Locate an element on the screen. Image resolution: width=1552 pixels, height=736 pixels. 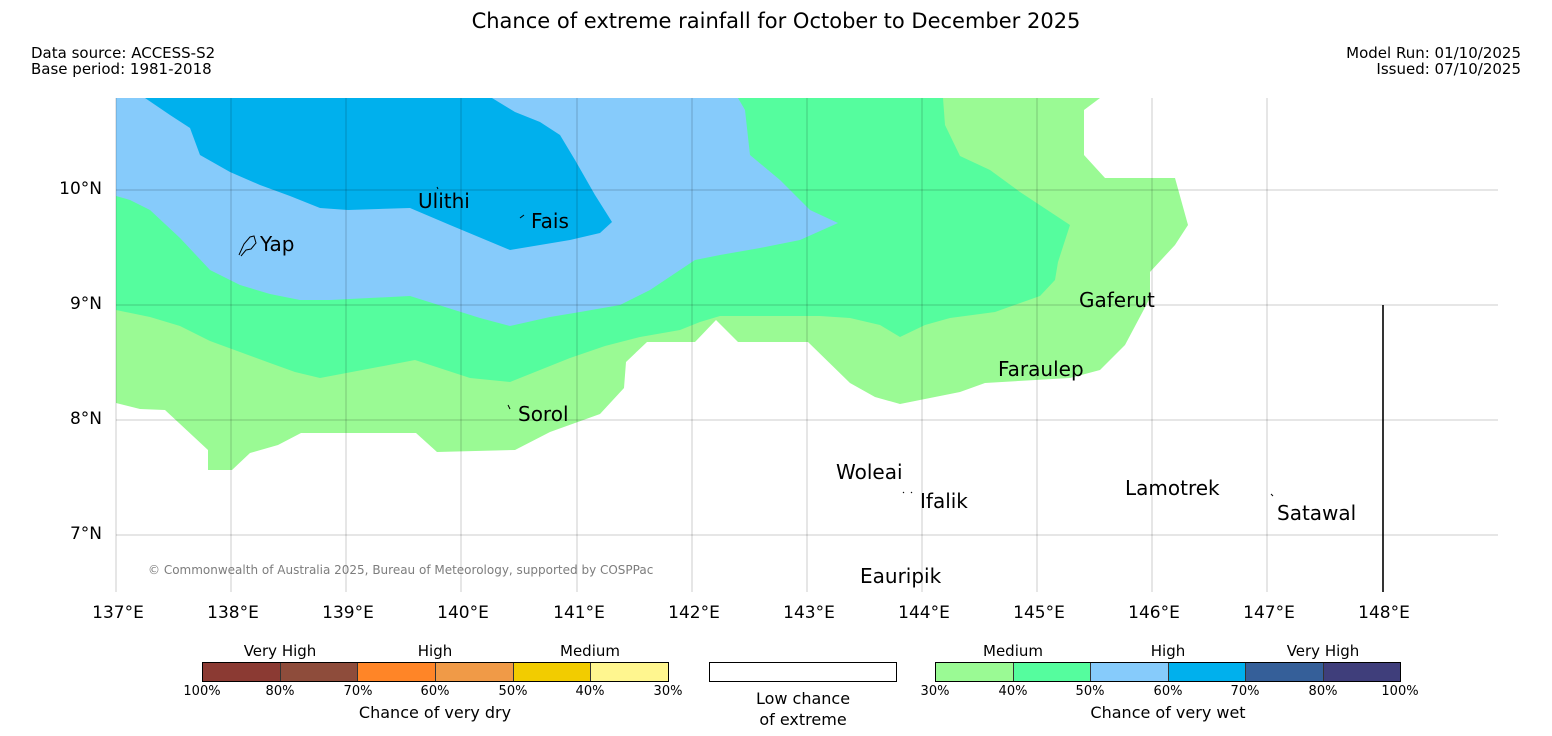
dry-caption: Chance of very dry is located at coordinates (435, 712).